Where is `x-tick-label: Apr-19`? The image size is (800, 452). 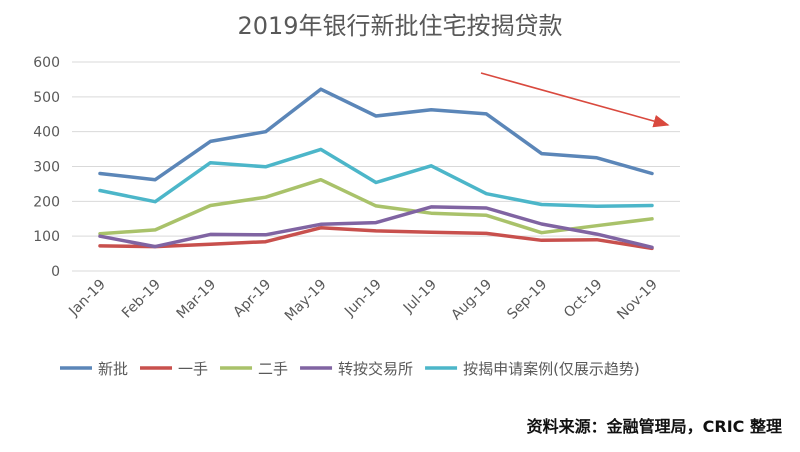 x-tick-label: Apr-19 is located at coordinates (252, 299).